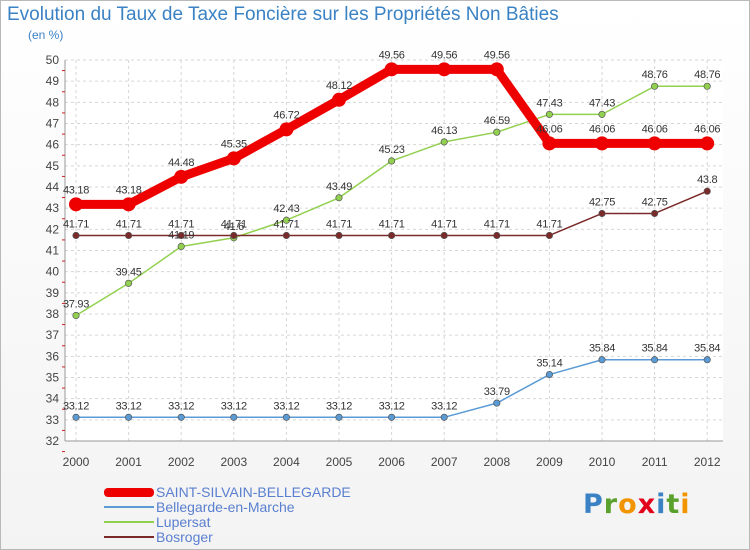 Image resolution: width=750 pixels, height=550 pixels. I want to click on legend-swatch, so click(129, 537).